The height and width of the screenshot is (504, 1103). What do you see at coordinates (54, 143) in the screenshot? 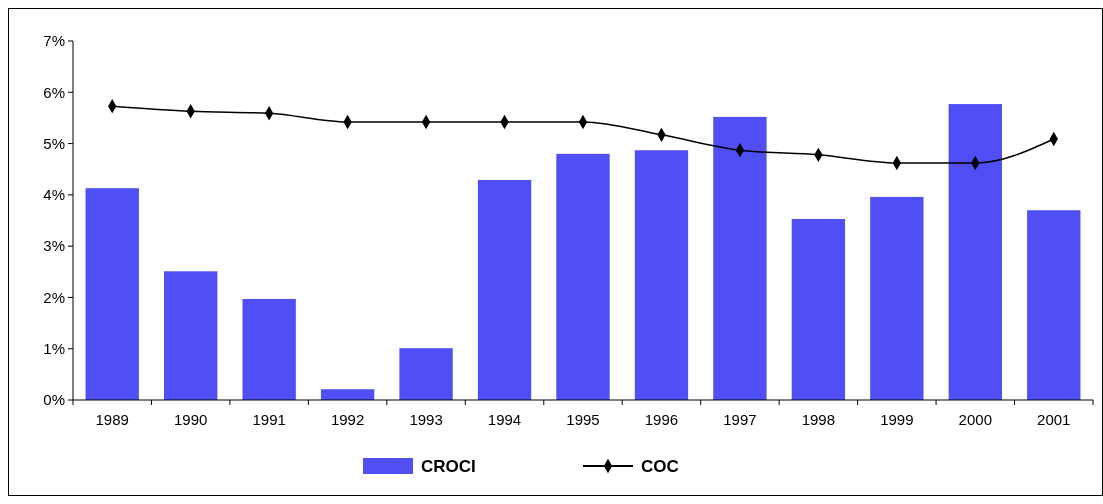
I see `y-tick-label: 5%` at bounding box center [54, 143].